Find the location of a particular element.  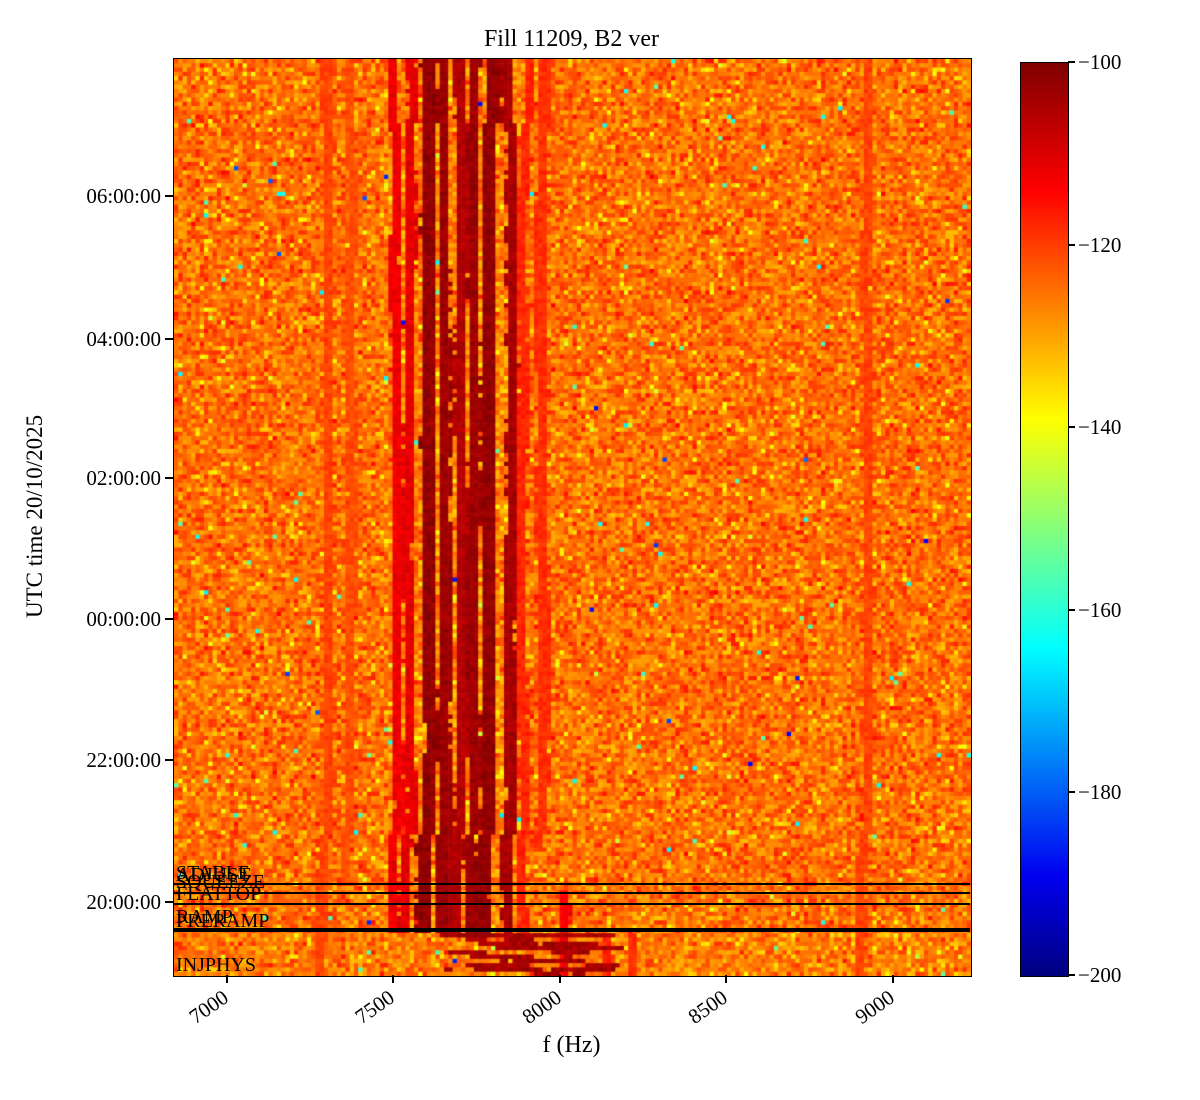

beam-mode-label-squeeze: SQUEEZE is located at coordinates (220, 882).